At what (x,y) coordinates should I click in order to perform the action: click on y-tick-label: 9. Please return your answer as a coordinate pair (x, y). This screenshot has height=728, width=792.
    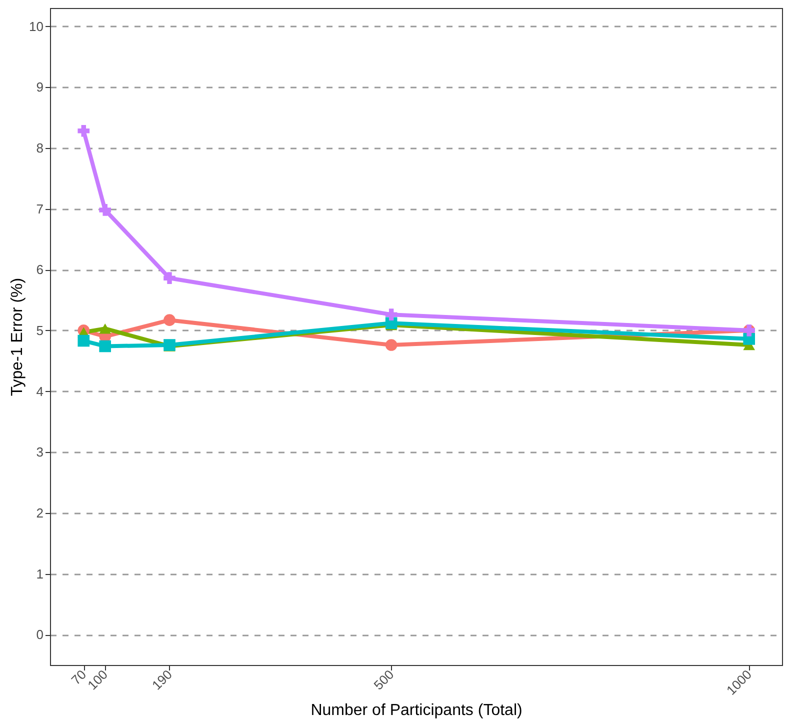
    Looking at the image, I should click on (40, 87).